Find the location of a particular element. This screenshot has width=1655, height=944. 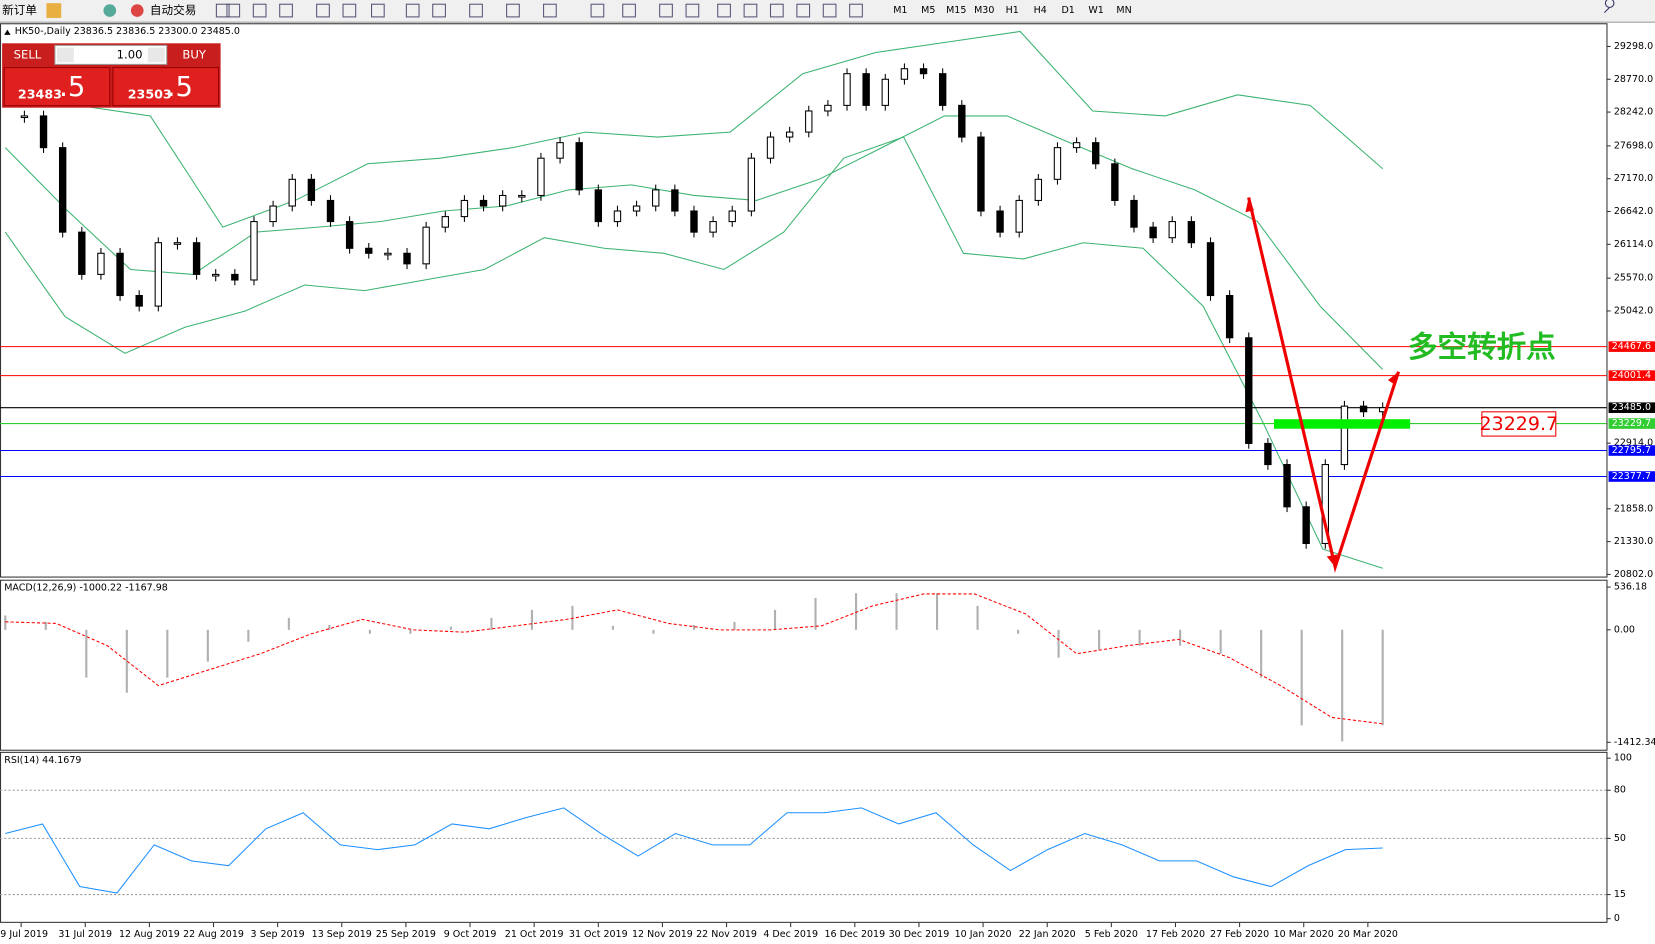

timeframe-button: D1 is located at coordinates (1067, 10).